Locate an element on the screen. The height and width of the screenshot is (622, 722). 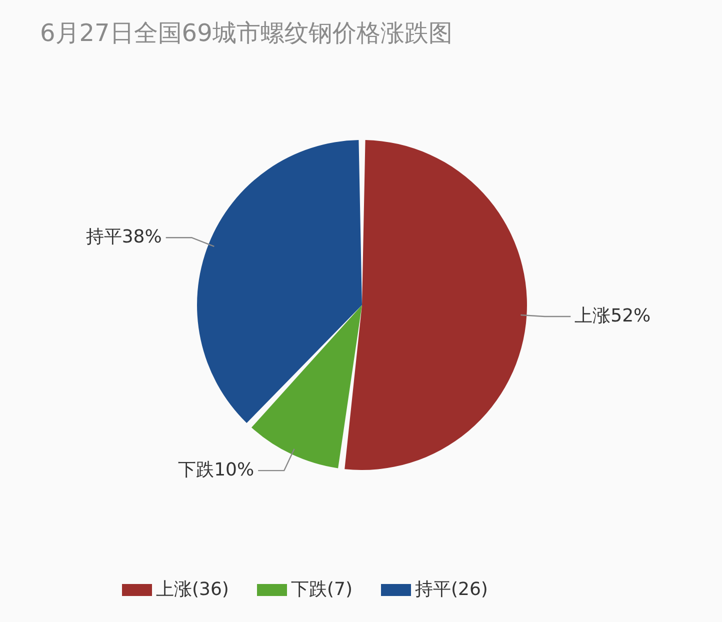
legend-label: 持平(26) is located at coordinates (451, 589).